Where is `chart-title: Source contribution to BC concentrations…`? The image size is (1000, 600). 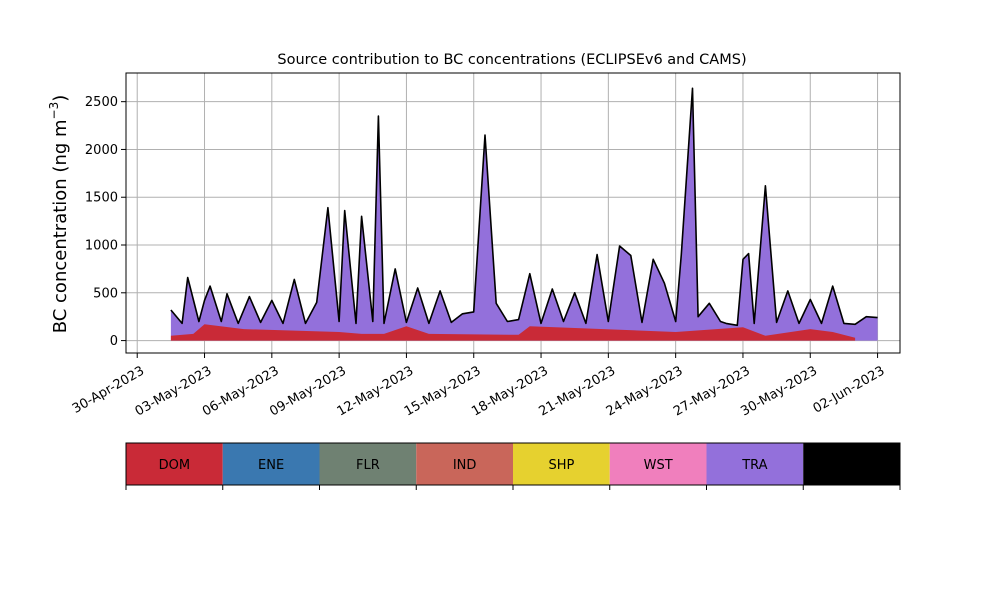 chart-title: Source contribution to BC concentrations… is located at coordinates (511, 60).